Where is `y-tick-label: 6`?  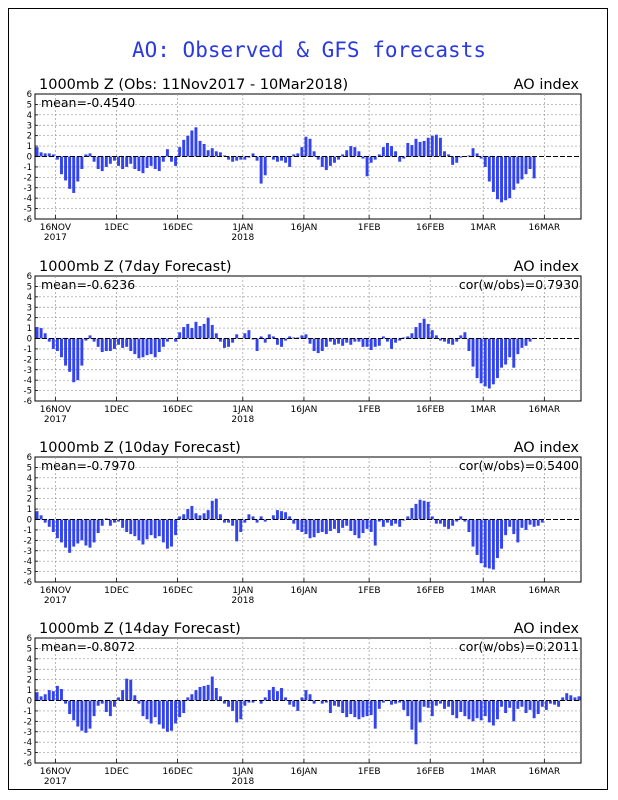
y-tick-label: 6 is located at coordinates (29, 95).